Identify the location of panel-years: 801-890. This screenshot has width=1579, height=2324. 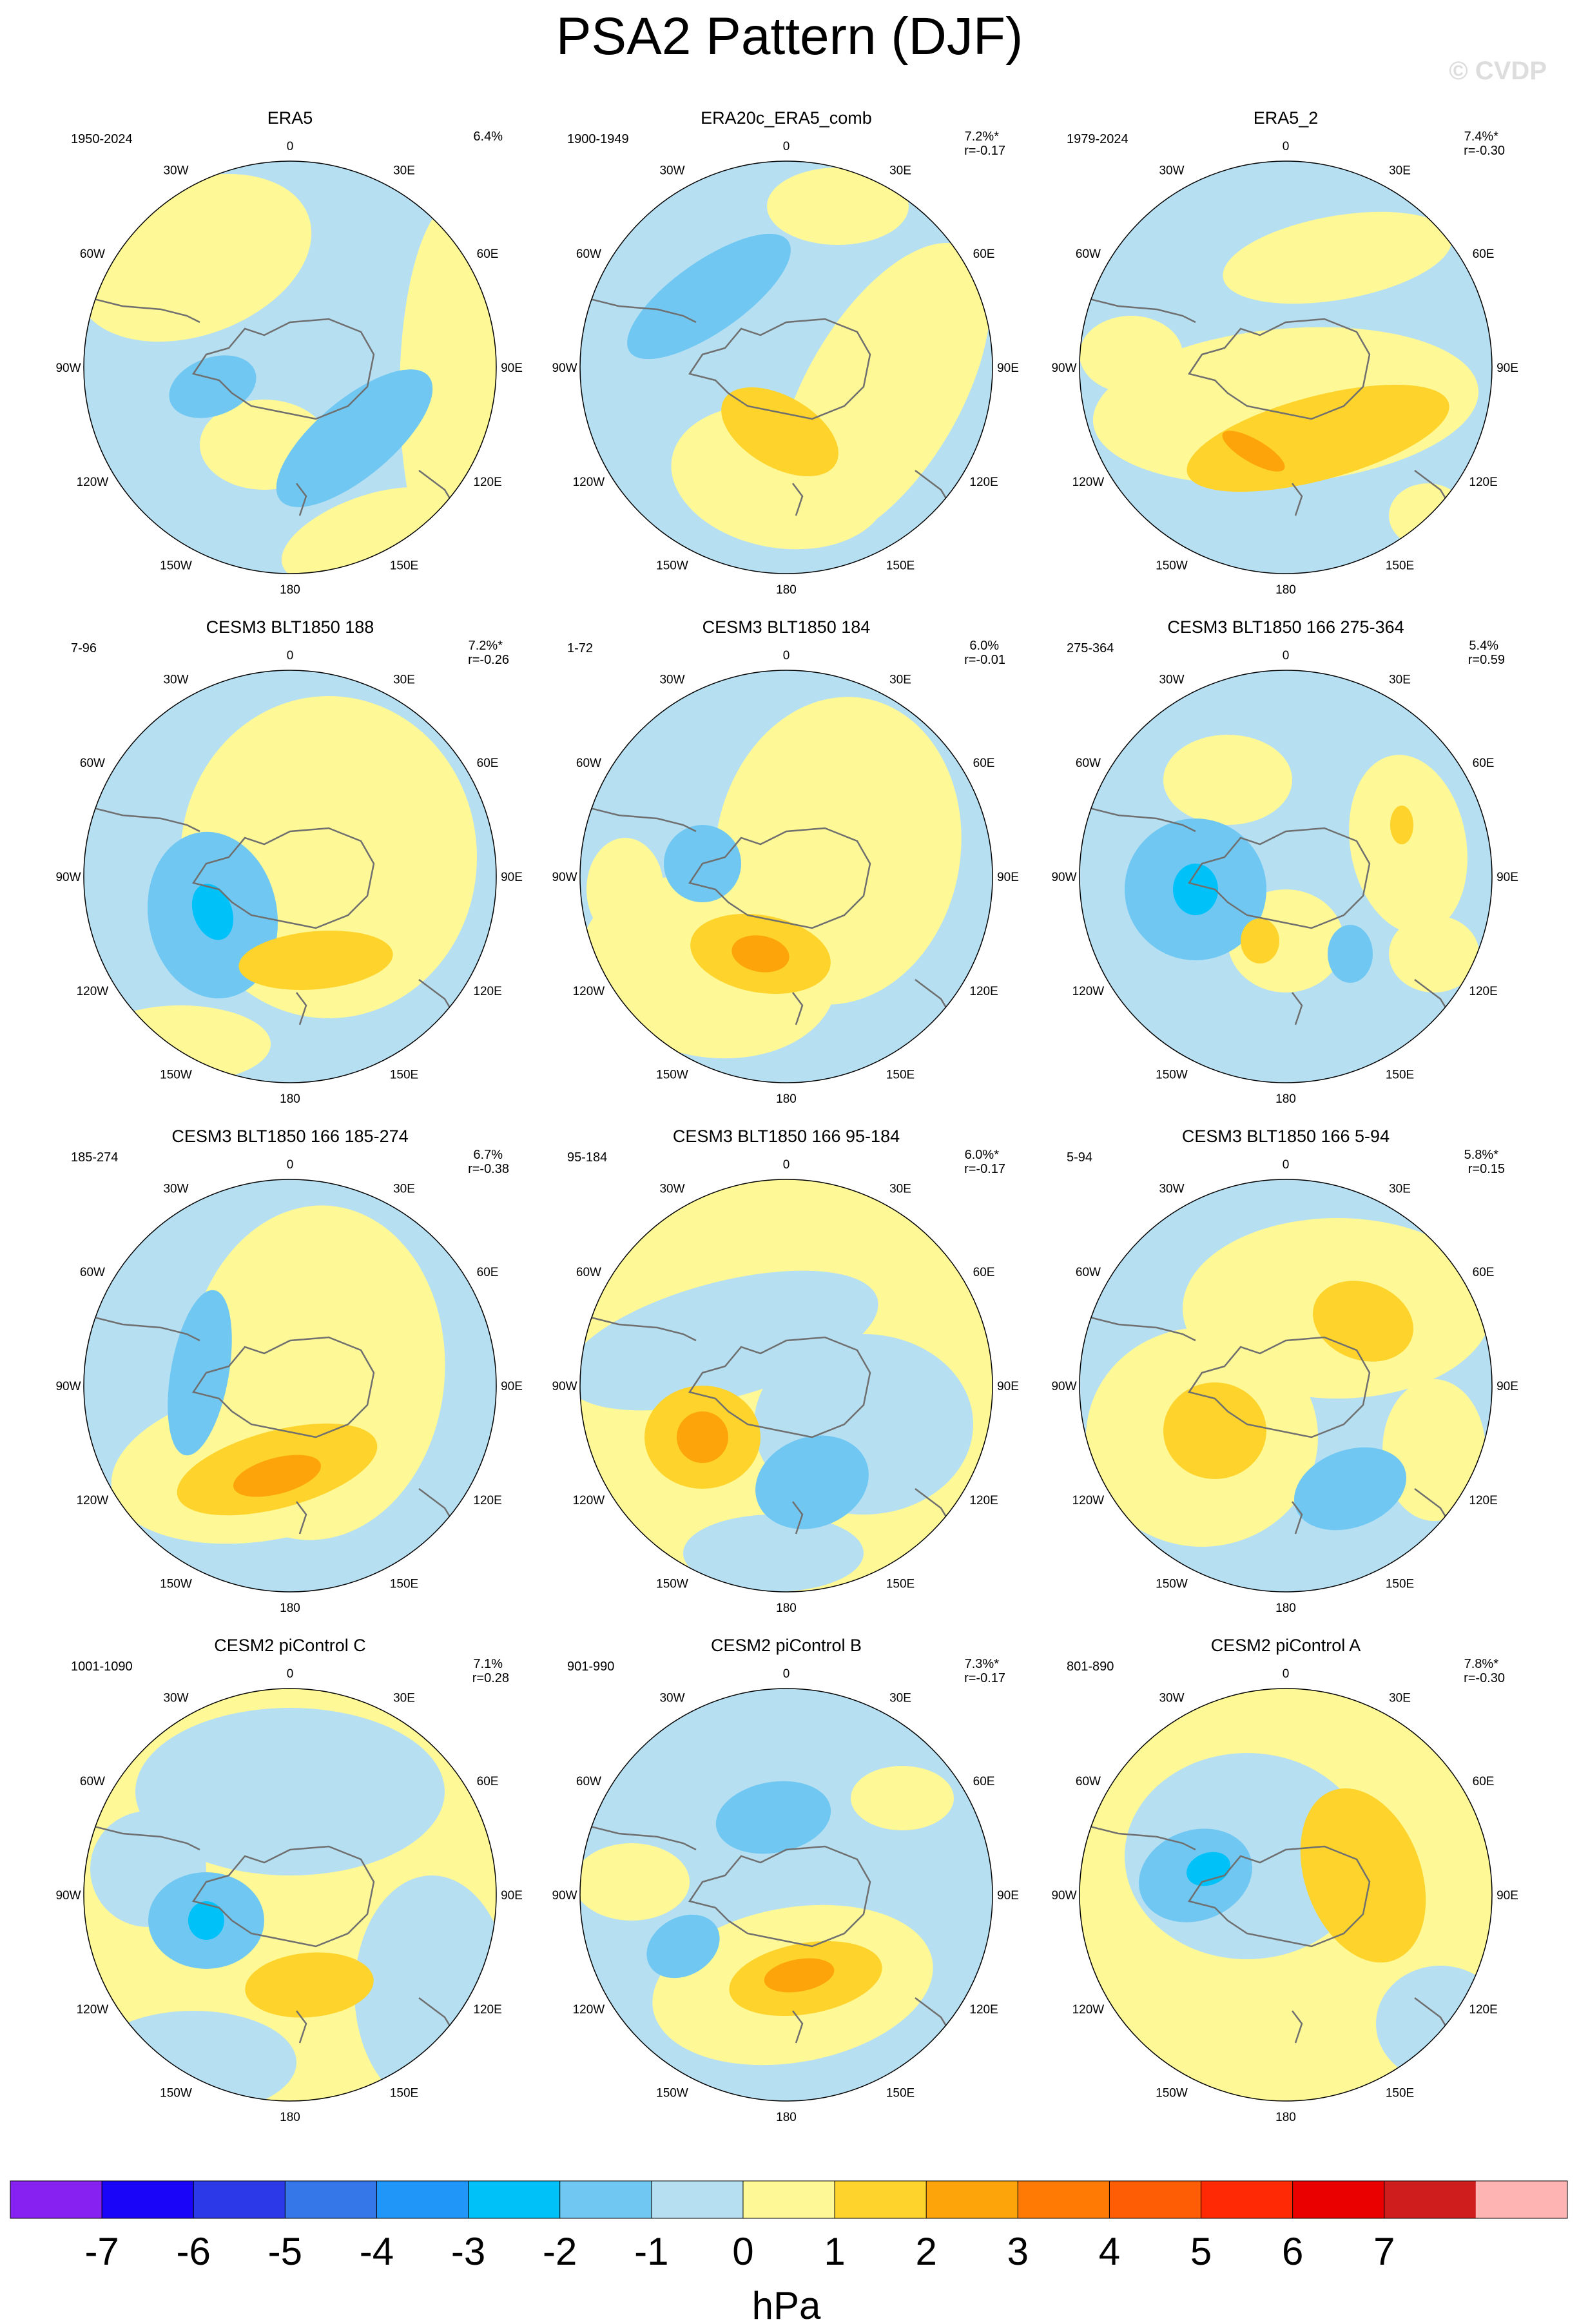
(1090, 1667).